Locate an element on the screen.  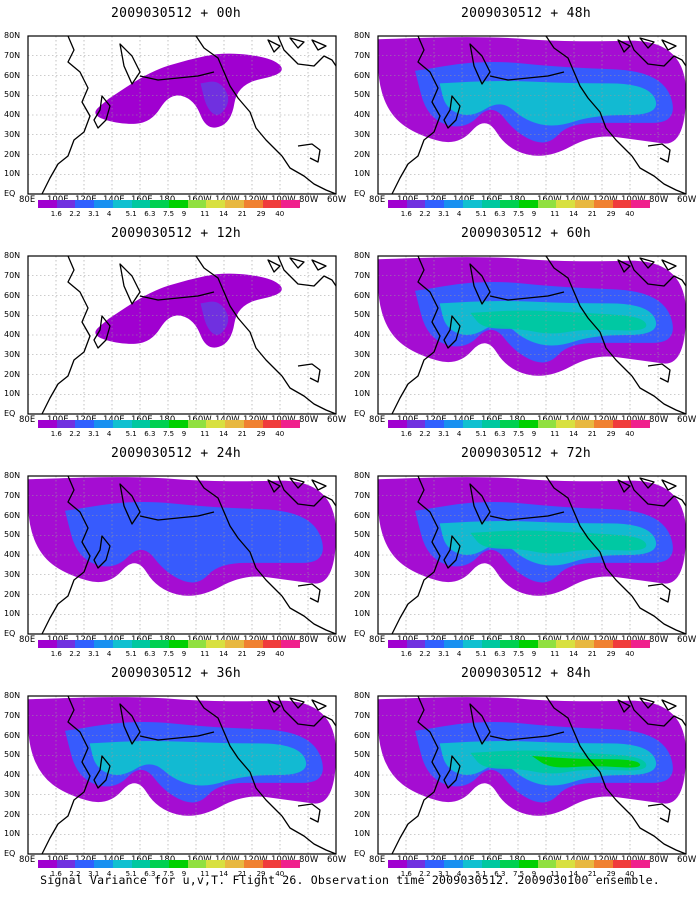
panel-title: 2009030512 + 00h is located at coordinates (176, 13).